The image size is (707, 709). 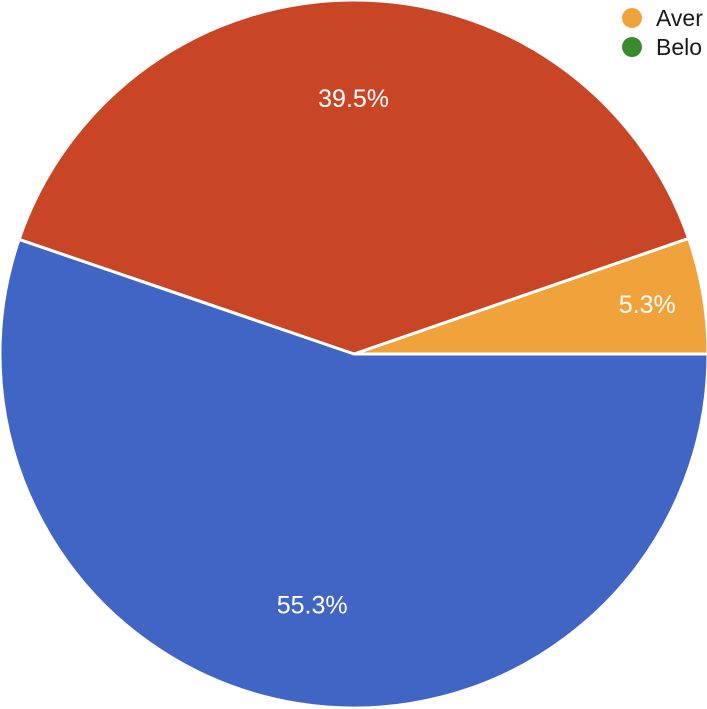 I want to click on pie-slice-label-0: 5.3%, so click(x=647, y=305).